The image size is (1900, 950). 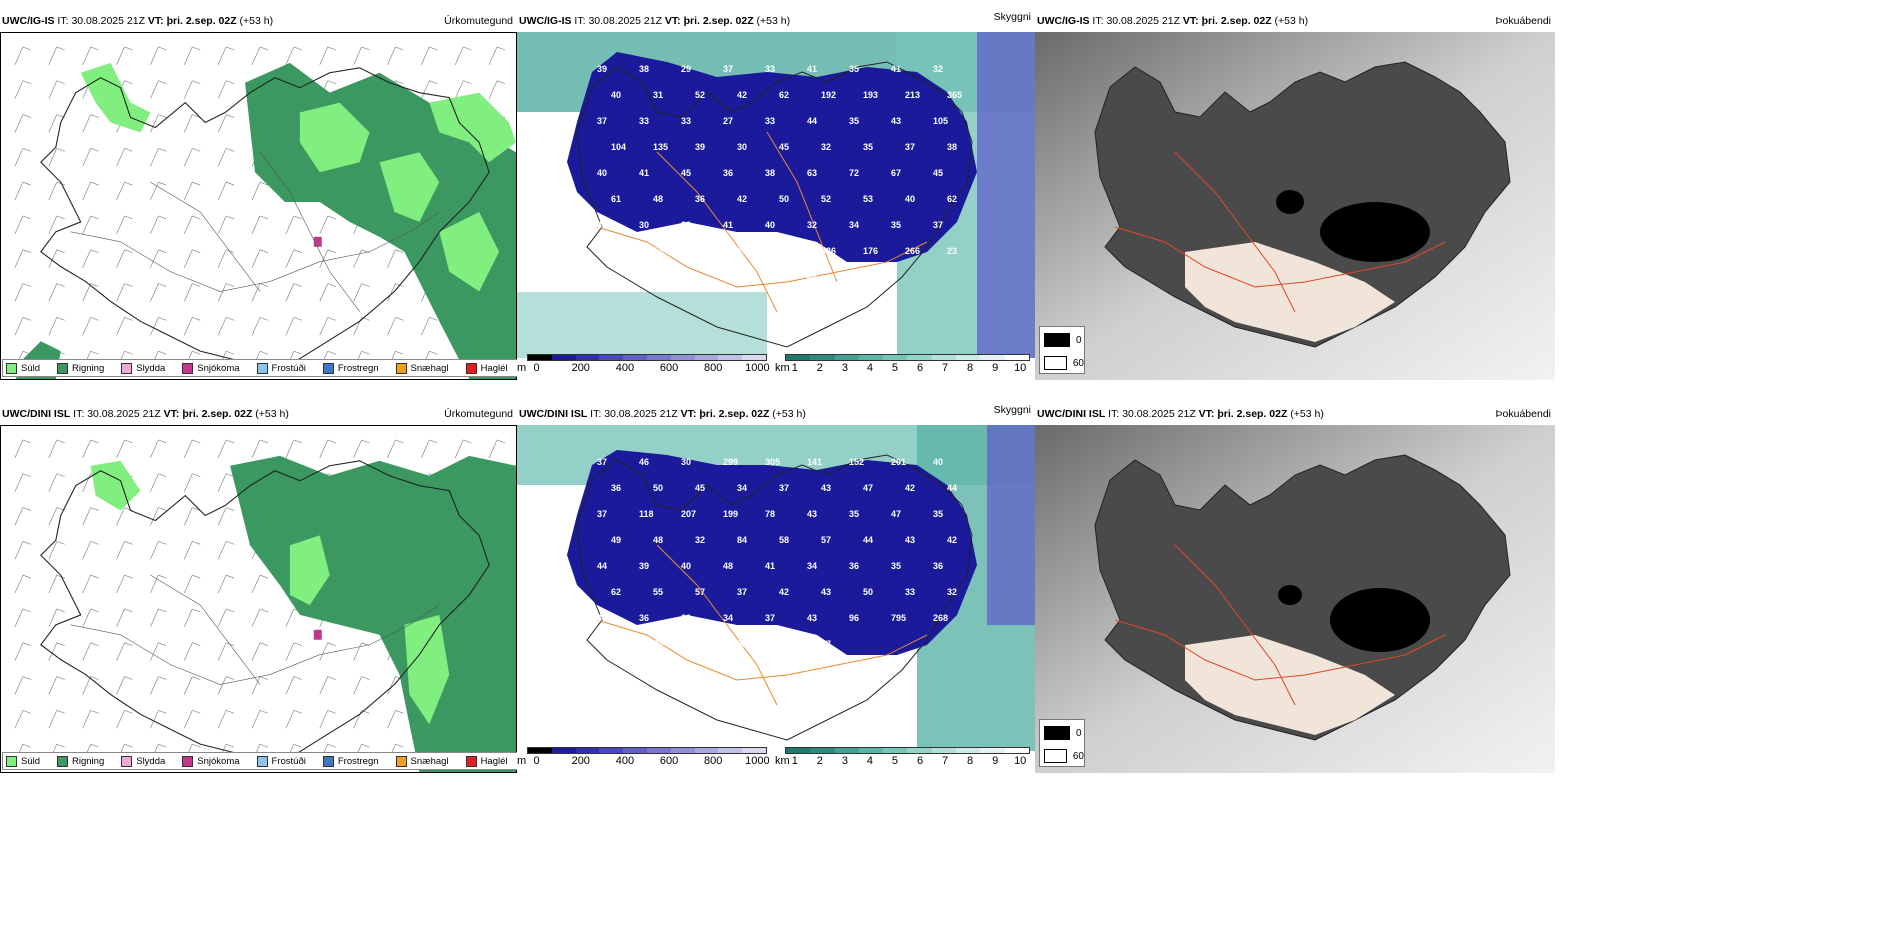 I want to click on colorbar-strip, so click(x=647, y=750).